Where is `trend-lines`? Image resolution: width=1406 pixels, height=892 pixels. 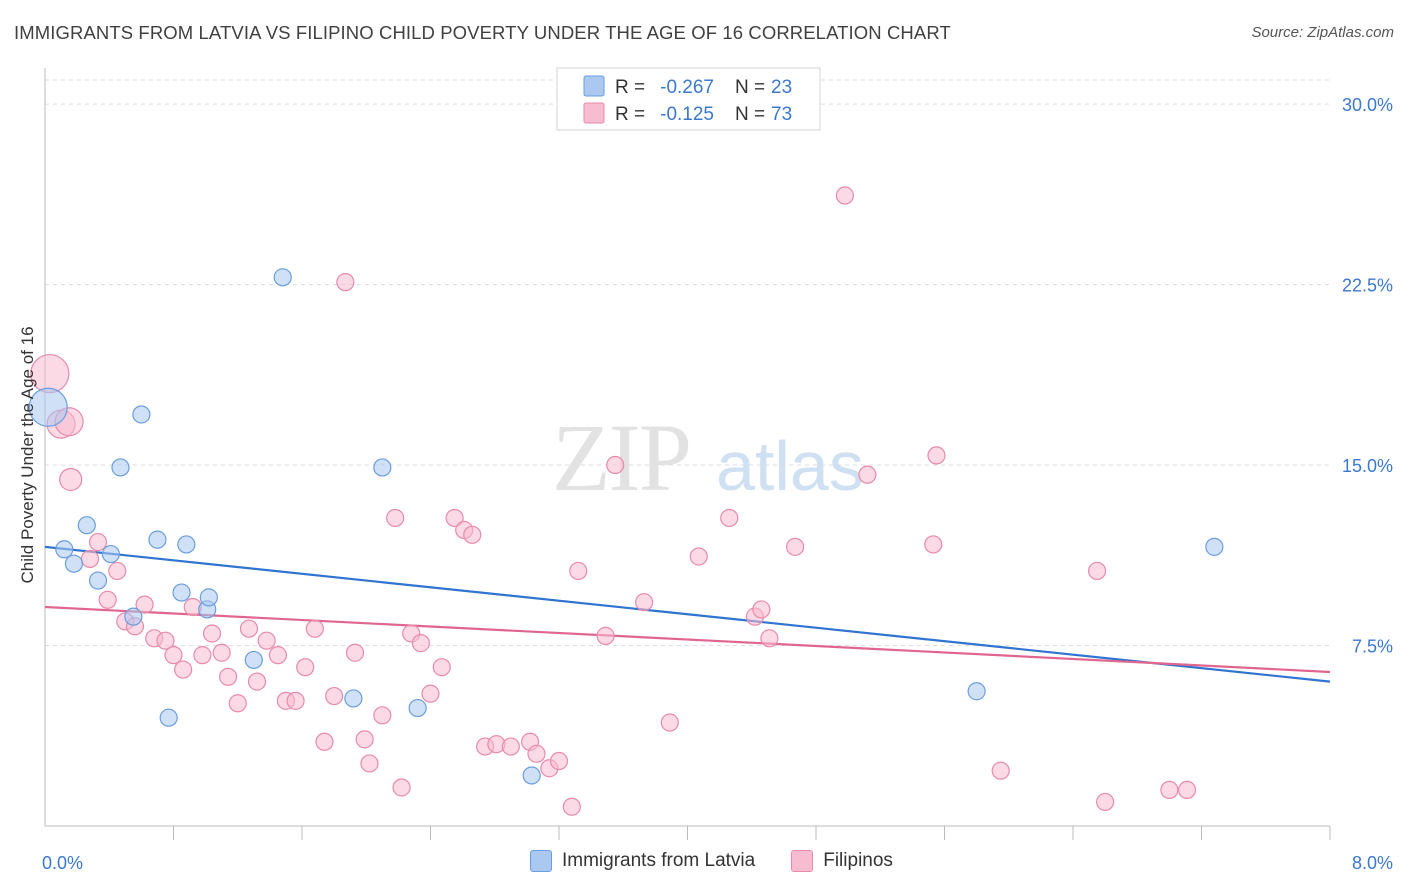 trend-lines is located at coordinates (687, 614).